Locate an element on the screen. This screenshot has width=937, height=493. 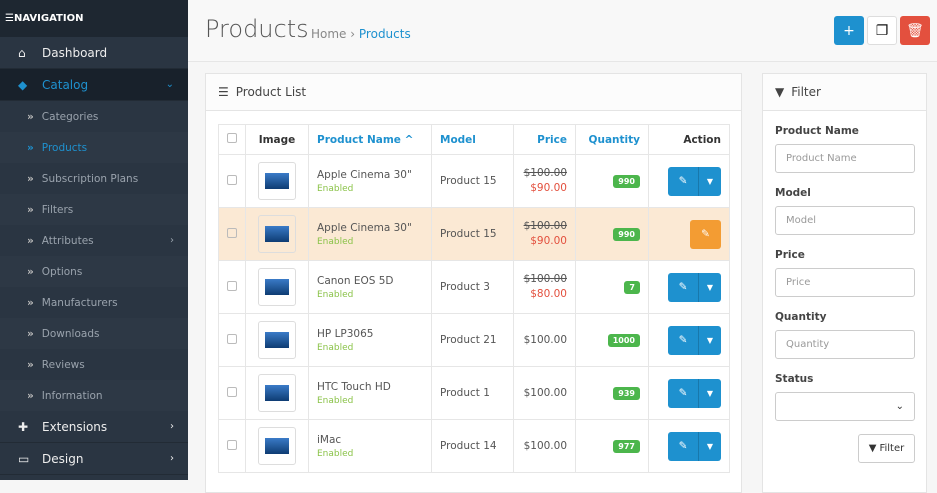
filter-label: Price is located at coordinates (790, 255).